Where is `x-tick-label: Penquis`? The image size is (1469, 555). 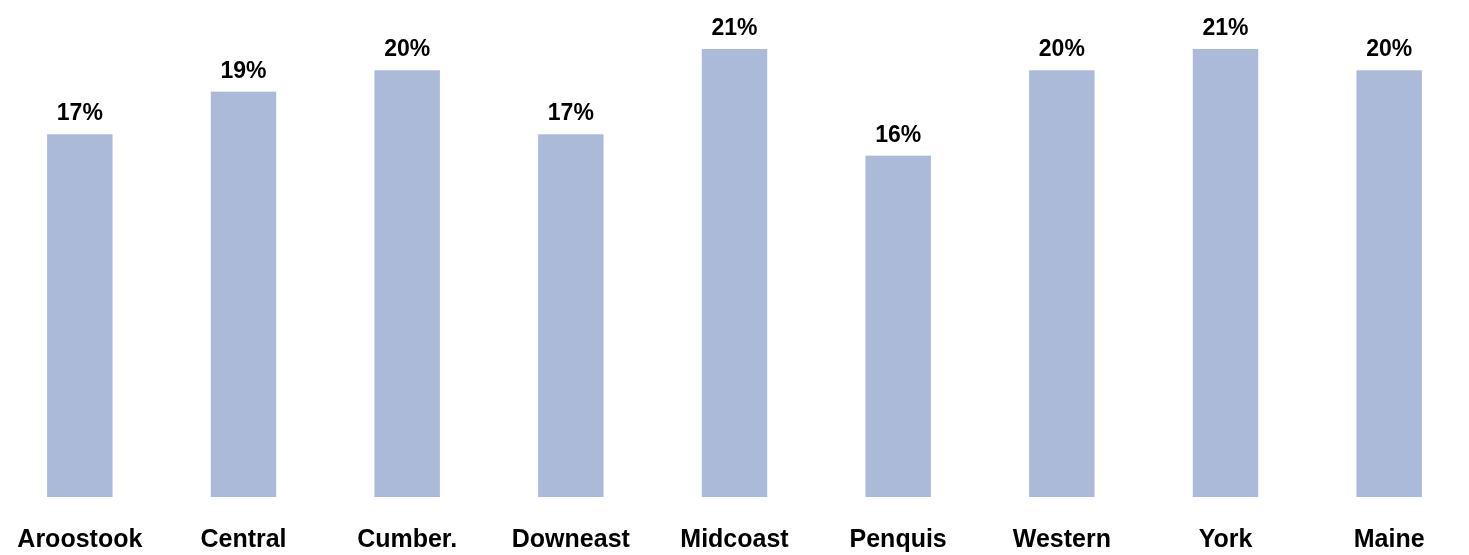 x-tick-label: Penquis is located at coordinates (898, 538).